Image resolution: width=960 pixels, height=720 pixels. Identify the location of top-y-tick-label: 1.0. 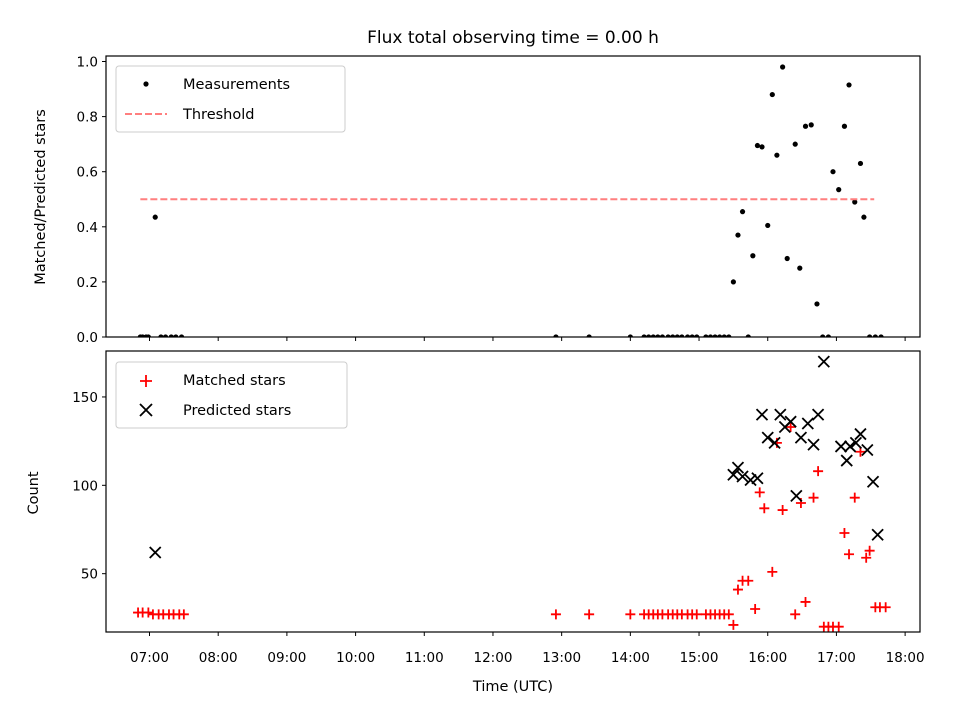
(87, 63).